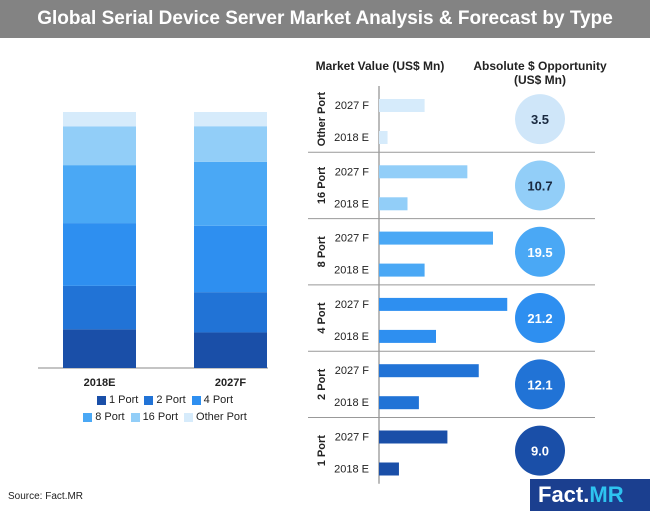  Describe the element at coordinates (380, 66) in the screenshot. I see `market-value-header: Market Value (US$ Mn)` at that location.